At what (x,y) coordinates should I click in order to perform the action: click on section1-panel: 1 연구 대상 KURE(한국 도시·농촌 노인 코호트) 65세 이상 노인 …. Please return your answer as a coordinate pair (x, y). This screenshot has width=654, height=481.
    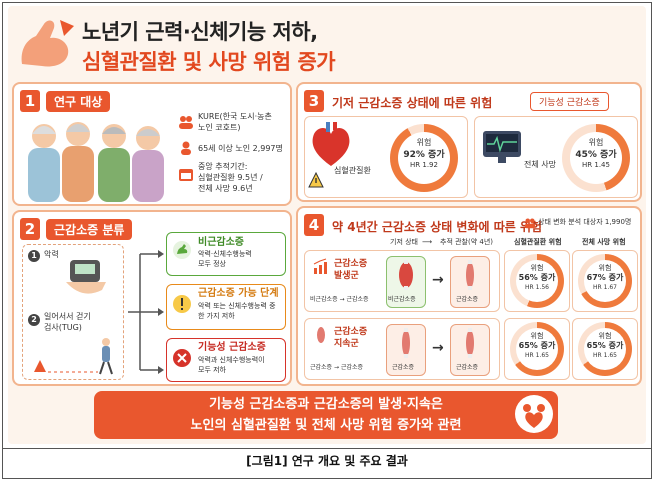
    Looking at the image, I should click on (152, 144).